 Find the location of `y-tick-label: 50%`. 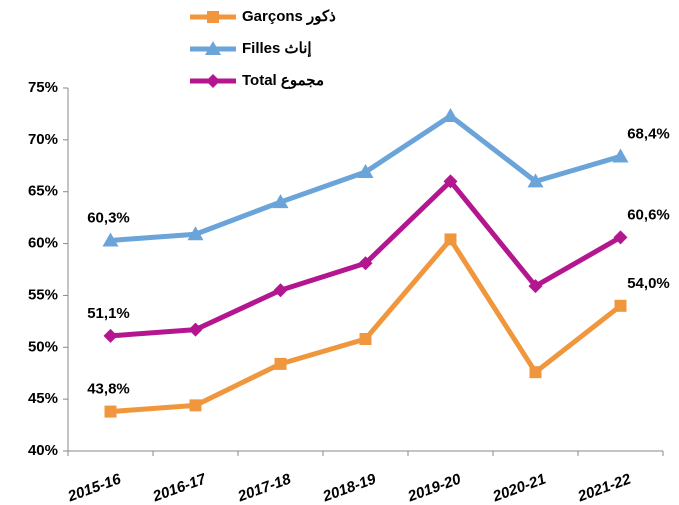

y-tick-label: 50% is located at coordinates (43, 346).